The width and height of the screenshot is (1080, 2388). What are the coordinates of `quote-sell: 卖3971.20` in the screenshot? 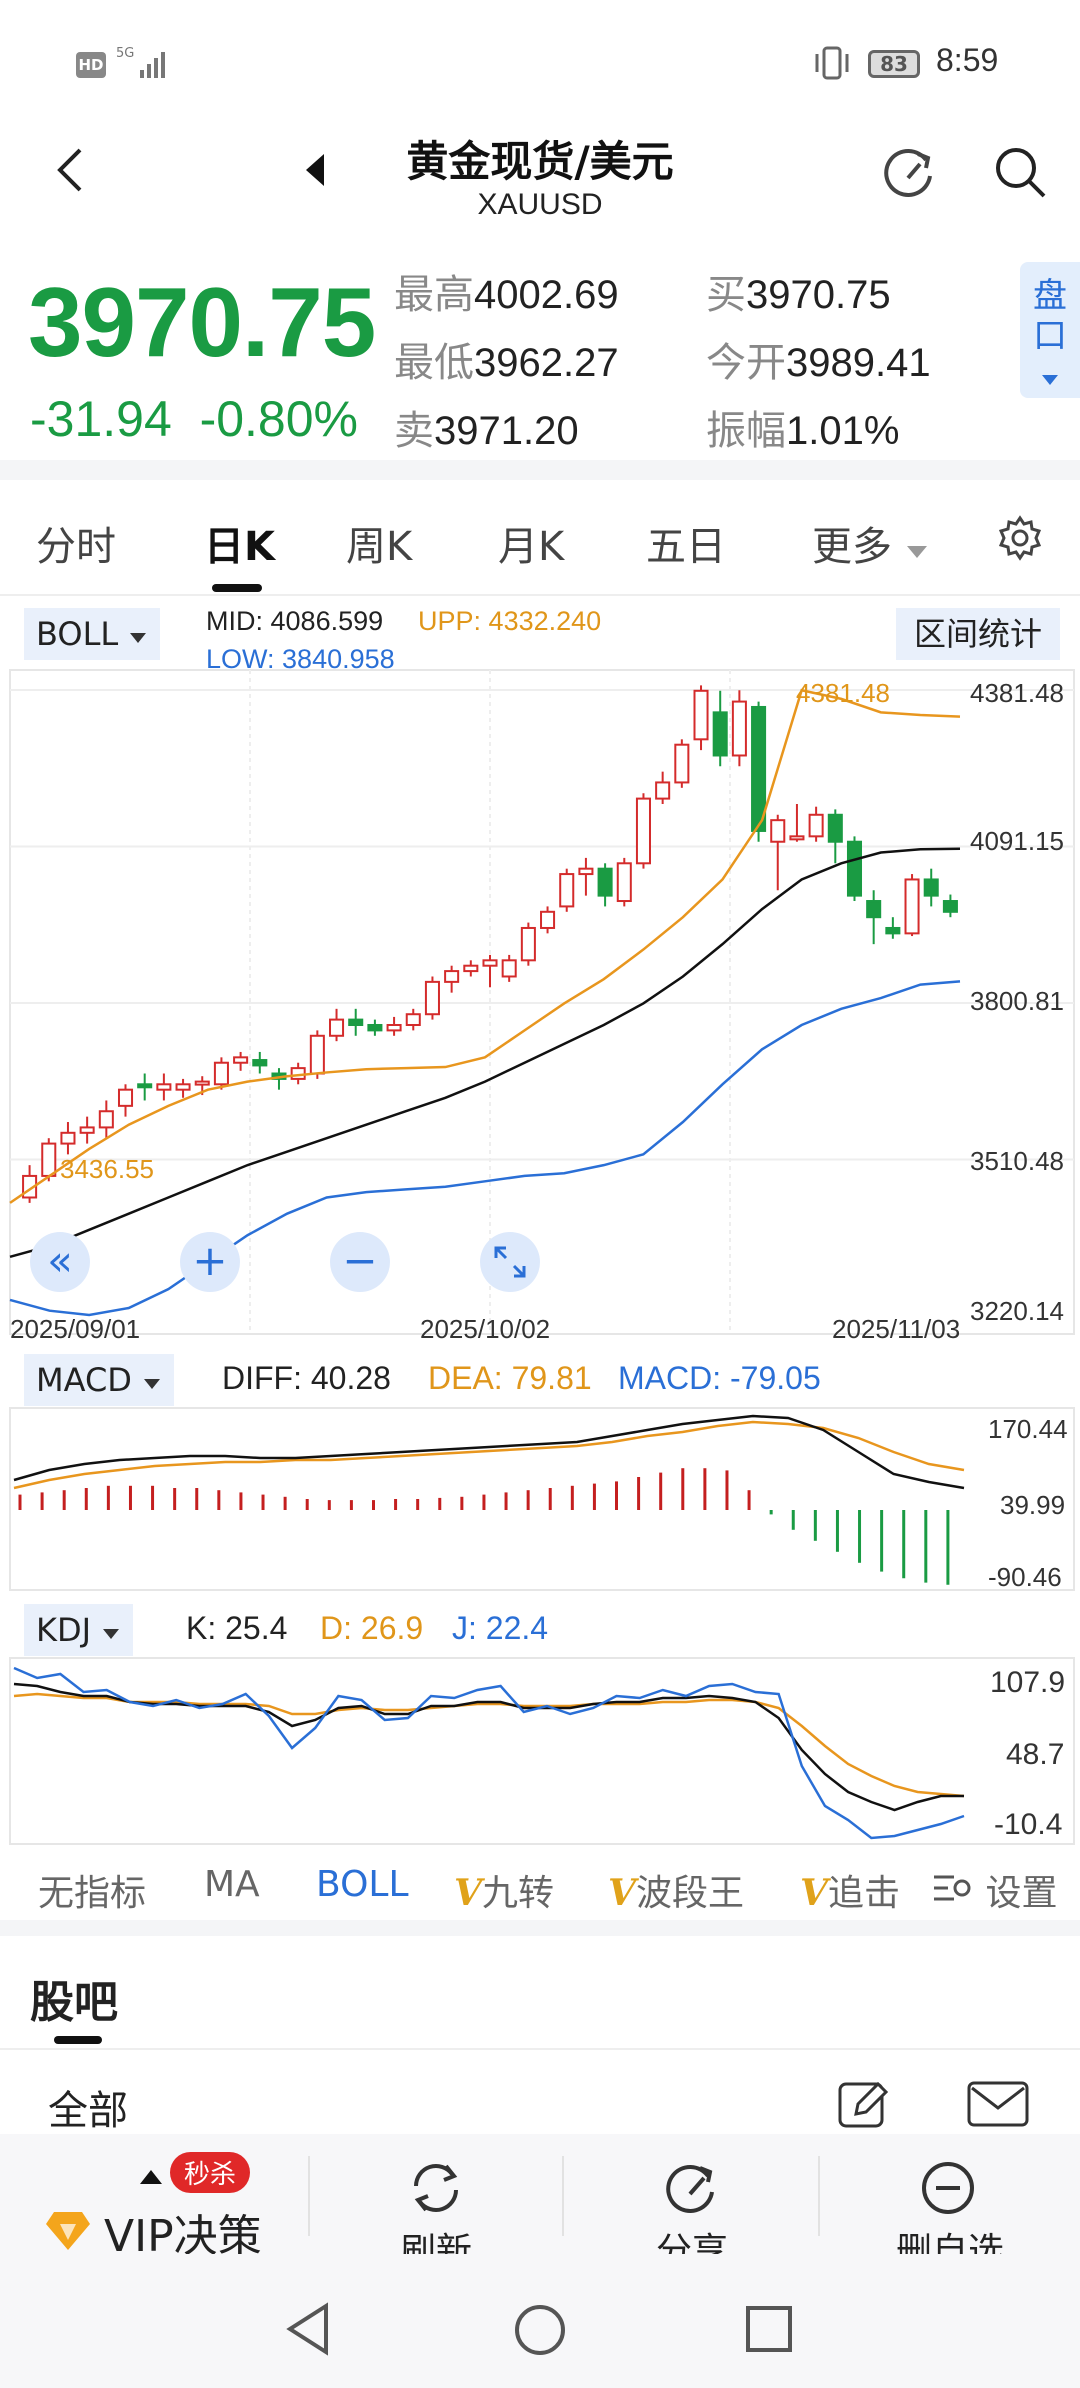 It's located at (486, 427).